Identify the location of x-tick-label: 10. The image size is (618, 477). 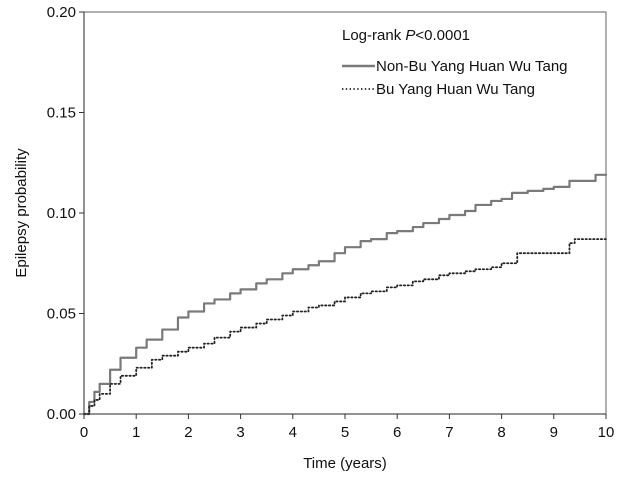
(606, 432).